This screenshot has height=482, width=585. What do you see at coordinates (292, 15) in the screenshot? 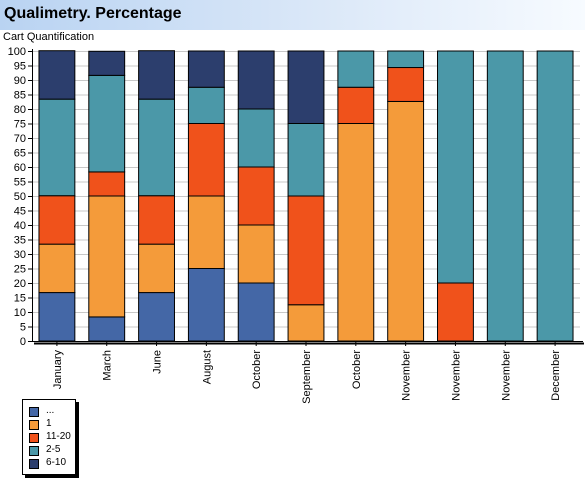
I see `chart-header: Qualimetry. Percentage` at bounding box center [292, 15].